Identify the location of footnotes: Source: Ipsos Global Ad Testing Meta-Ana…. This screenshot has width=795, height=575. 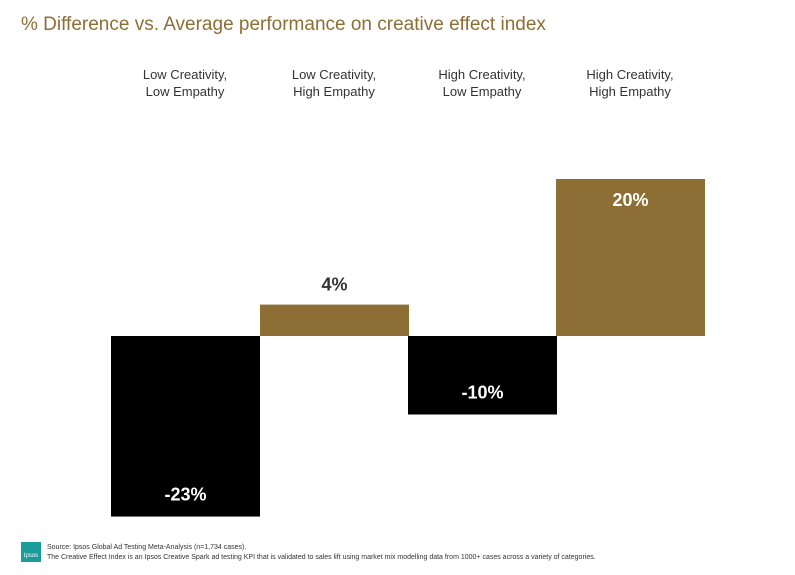
(417, 553).